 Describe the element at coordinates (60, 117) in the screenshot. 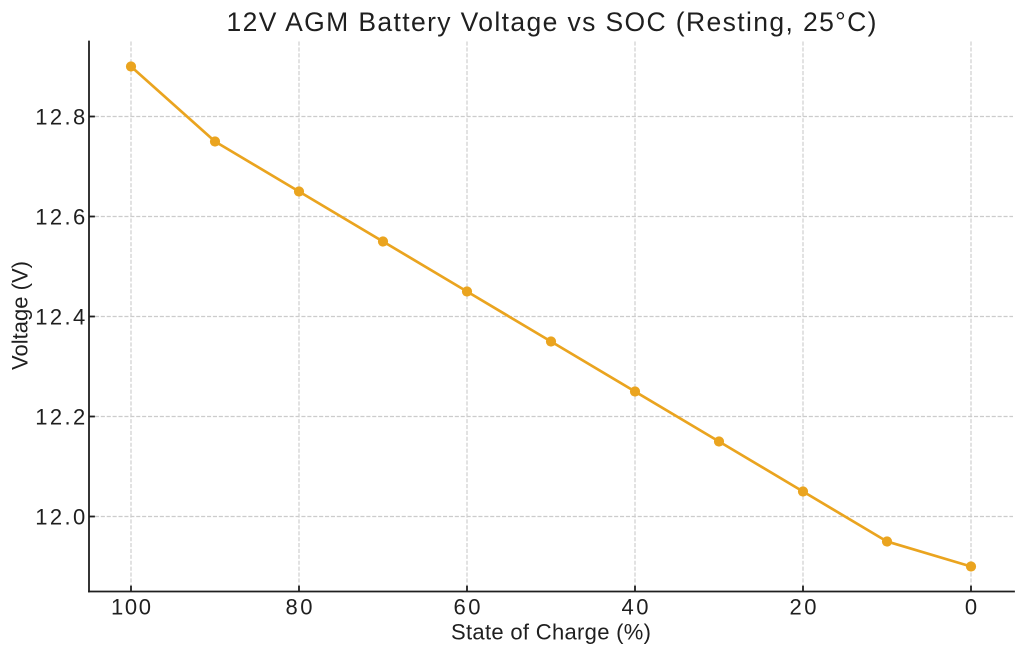

I see `svg-text: 12.8` at that location.